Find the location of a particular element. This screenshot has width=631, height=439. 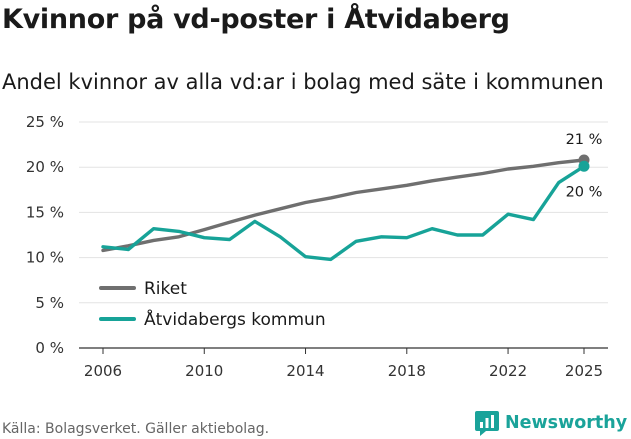

x-tick-label: 2014 is located at coordinates (305, 371).